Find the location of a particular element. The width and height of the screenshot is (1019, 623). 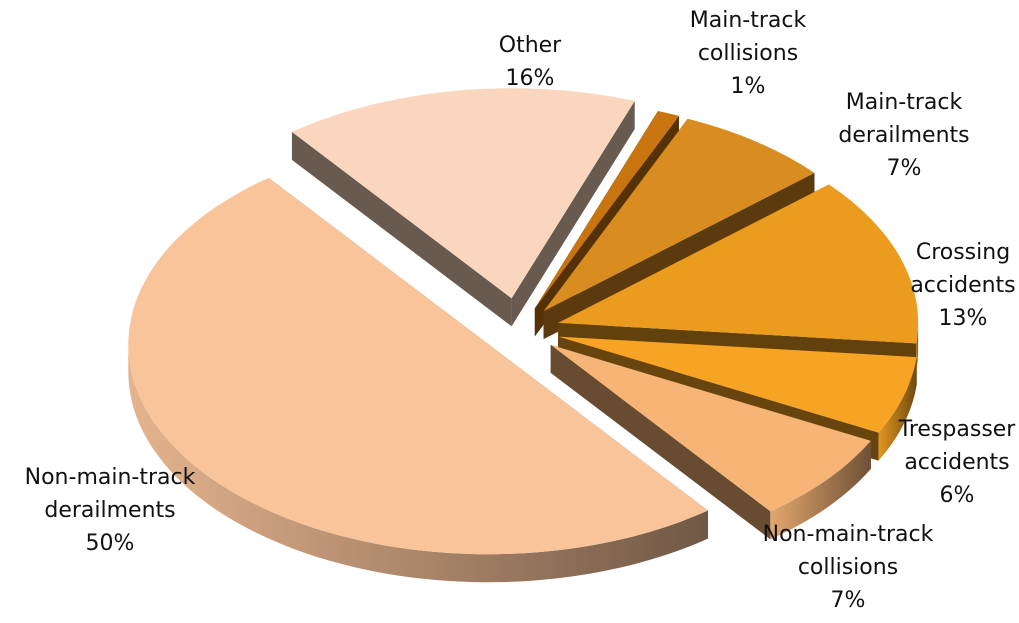

other-label-line: Other is located at coordinates (530, 45).